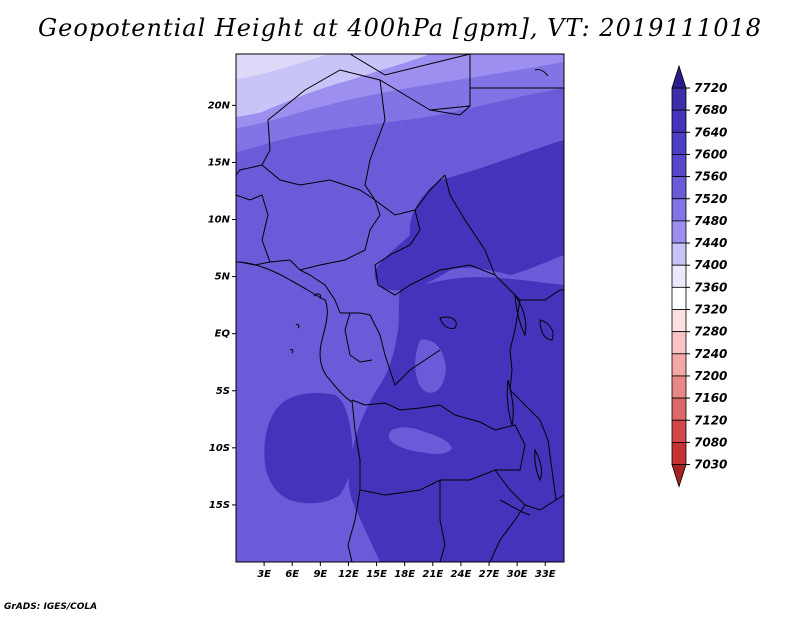  Describe the element at coordinates (710, 376) in the screenshot. I see `colorbar-label: 7200` at that location.